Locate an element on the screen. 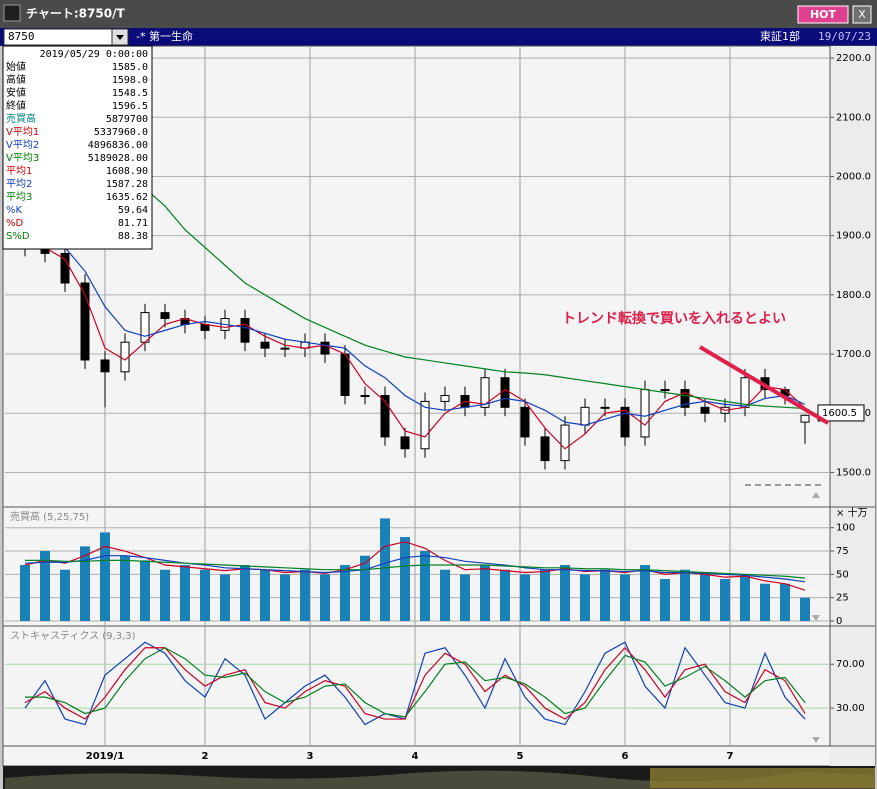 This screenshot has height=789, width=877. code-text: 8750 is located at coordinates (21, 36).